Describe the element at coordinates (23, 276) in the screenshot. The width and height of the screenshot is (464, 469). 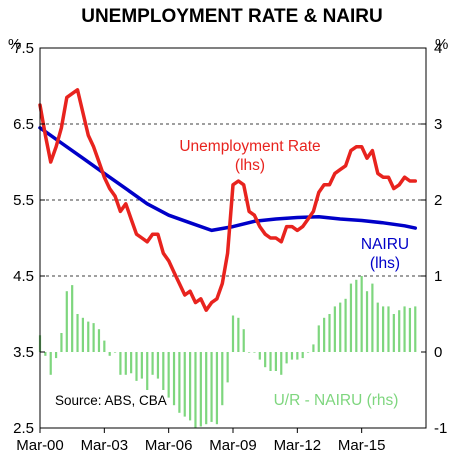
I see `left-tick-label-3: 4.5` at that location.